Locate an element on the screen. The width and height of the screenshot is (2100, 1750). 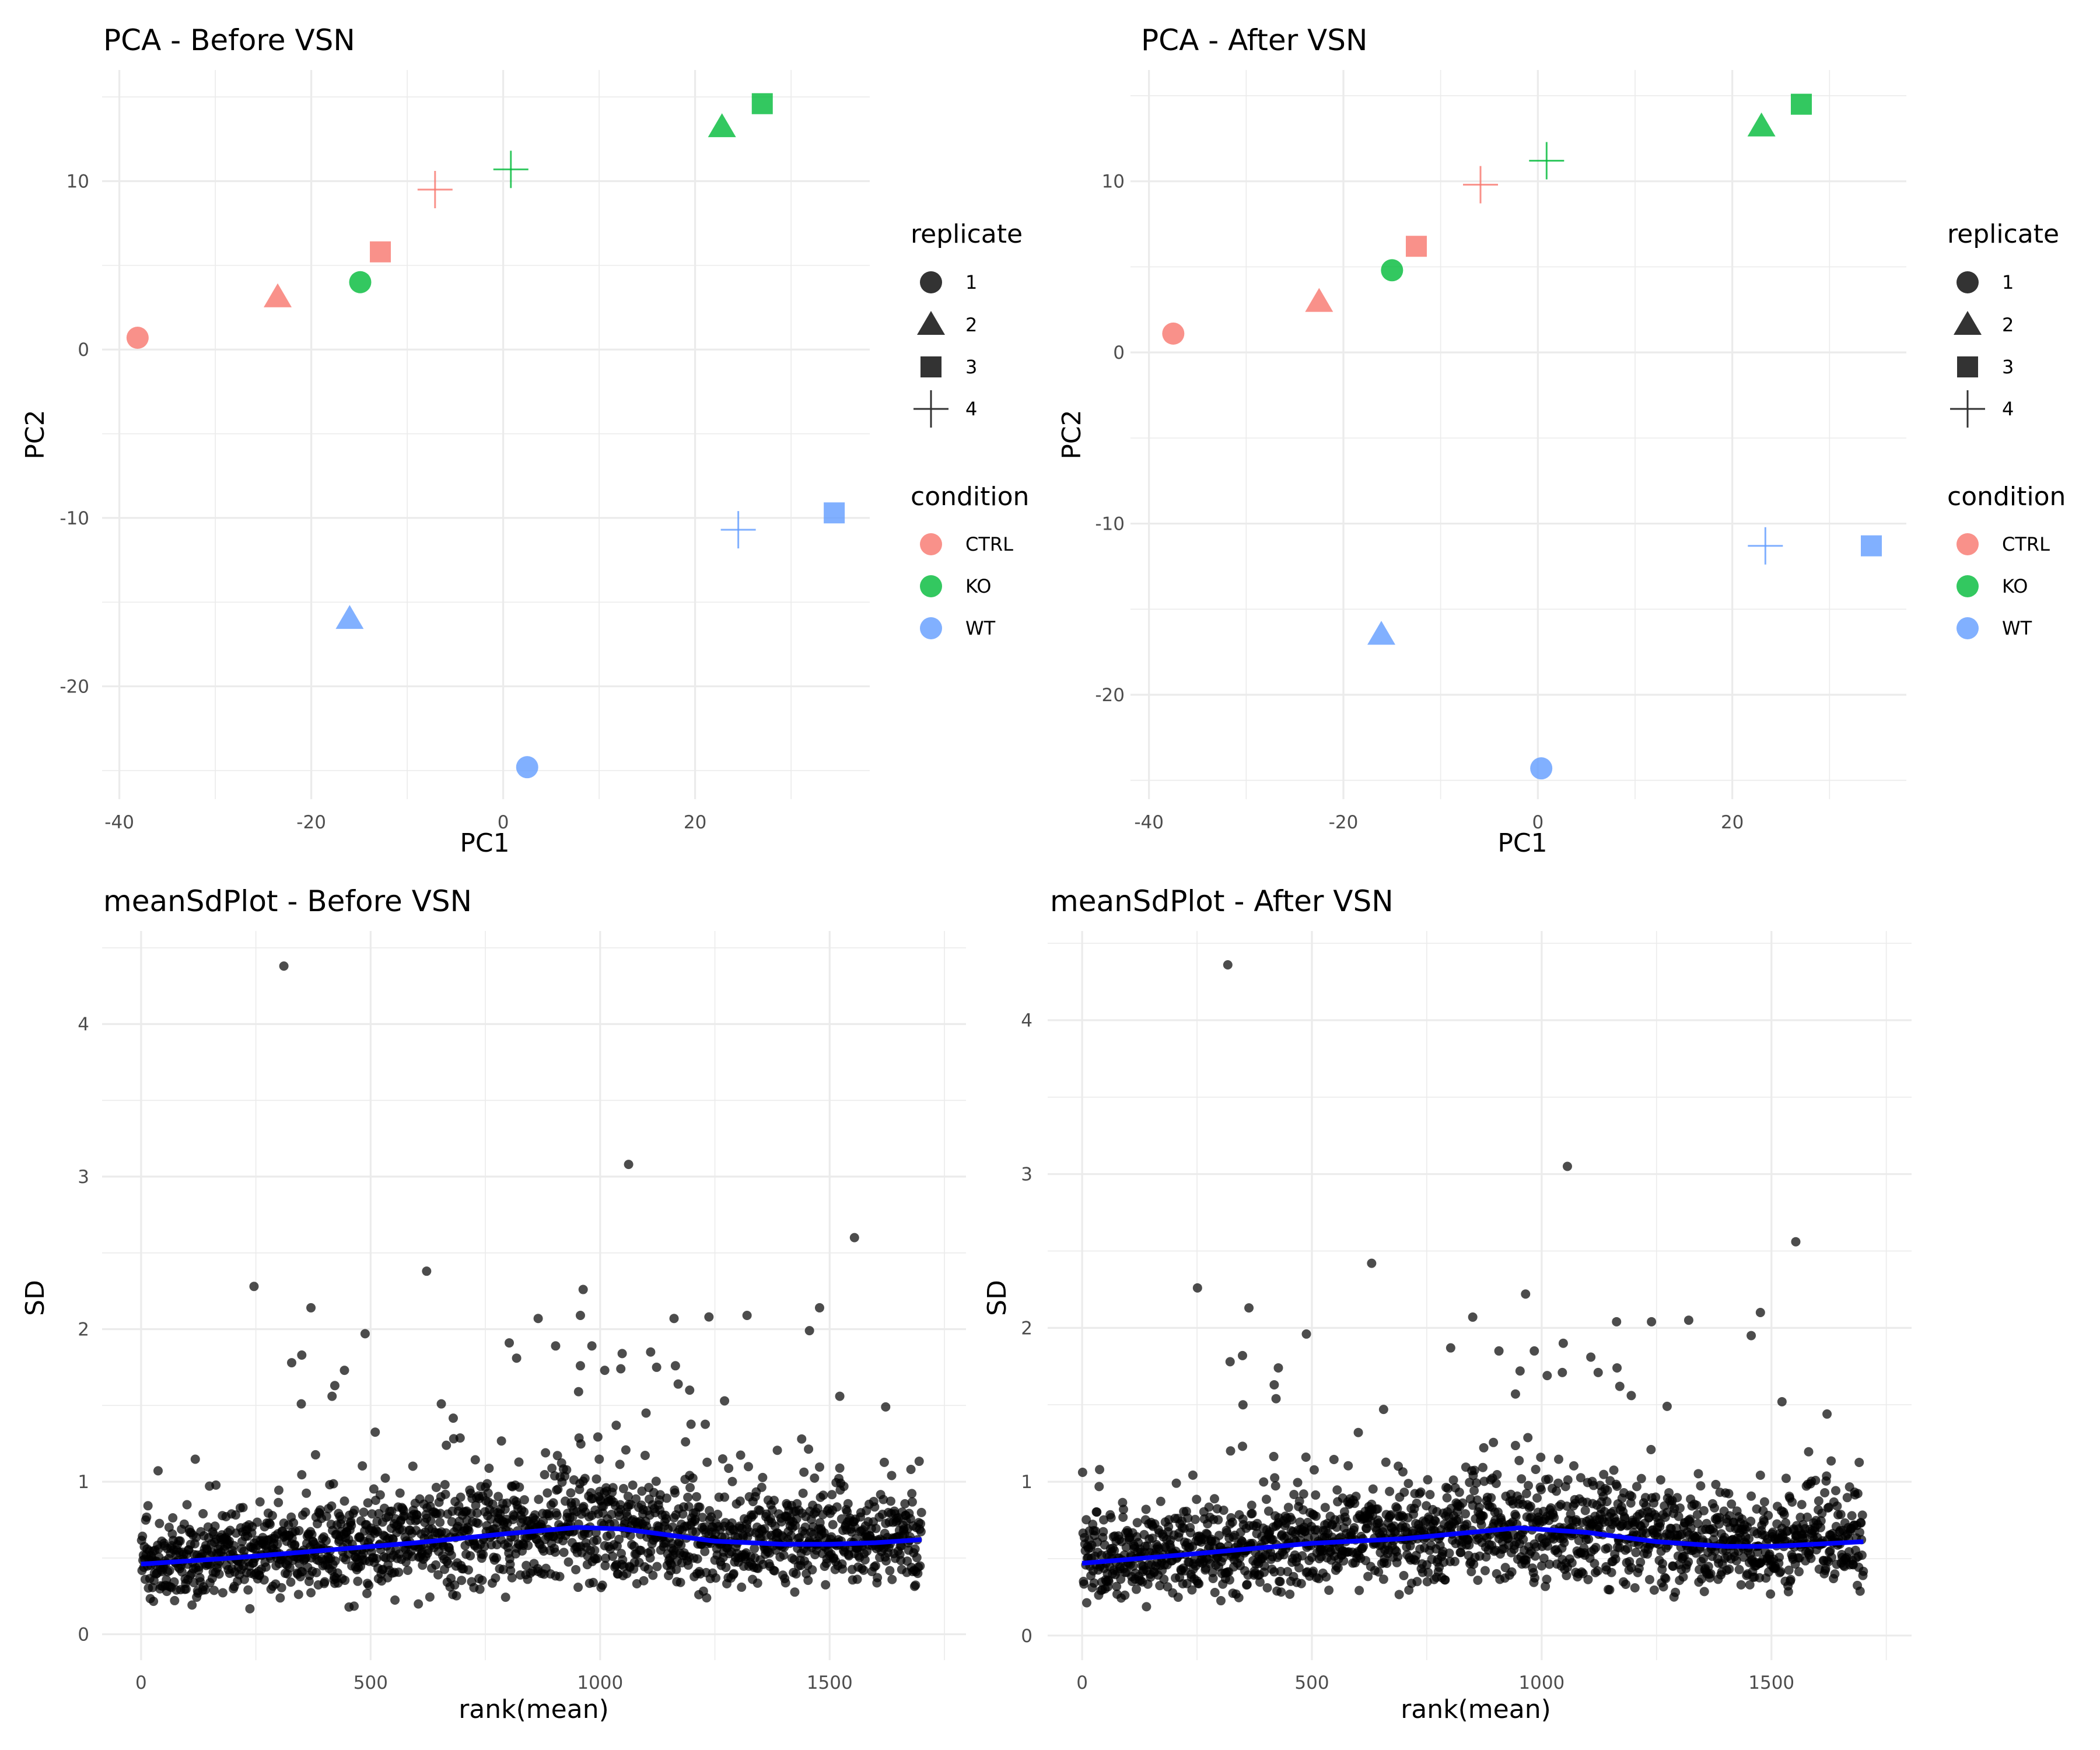
x-tick-label: 1000 is located at coordinates (600, 1682).